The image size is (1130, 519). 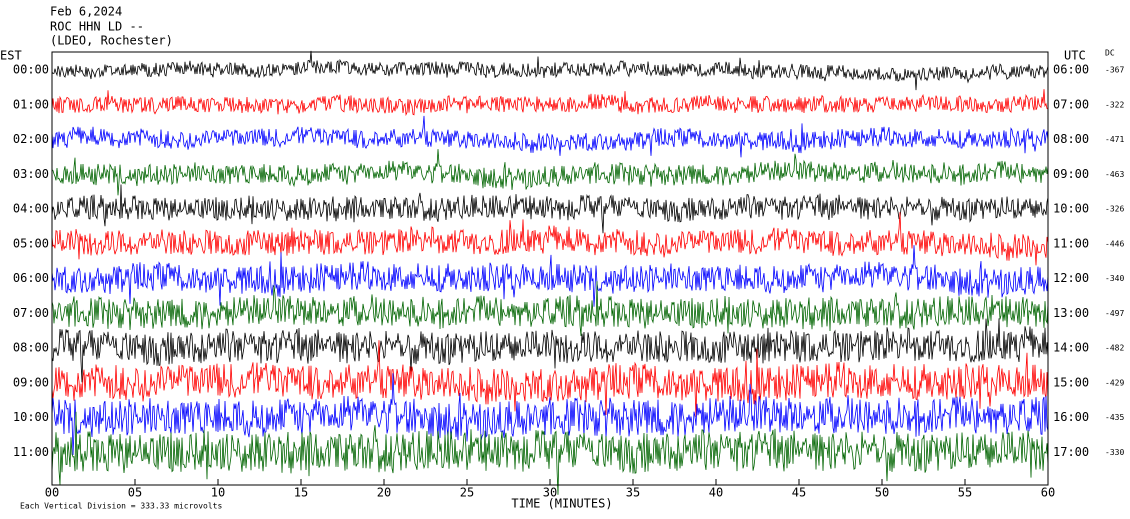 I want to click on dc-value: -326, so click(x=1114, y=209).